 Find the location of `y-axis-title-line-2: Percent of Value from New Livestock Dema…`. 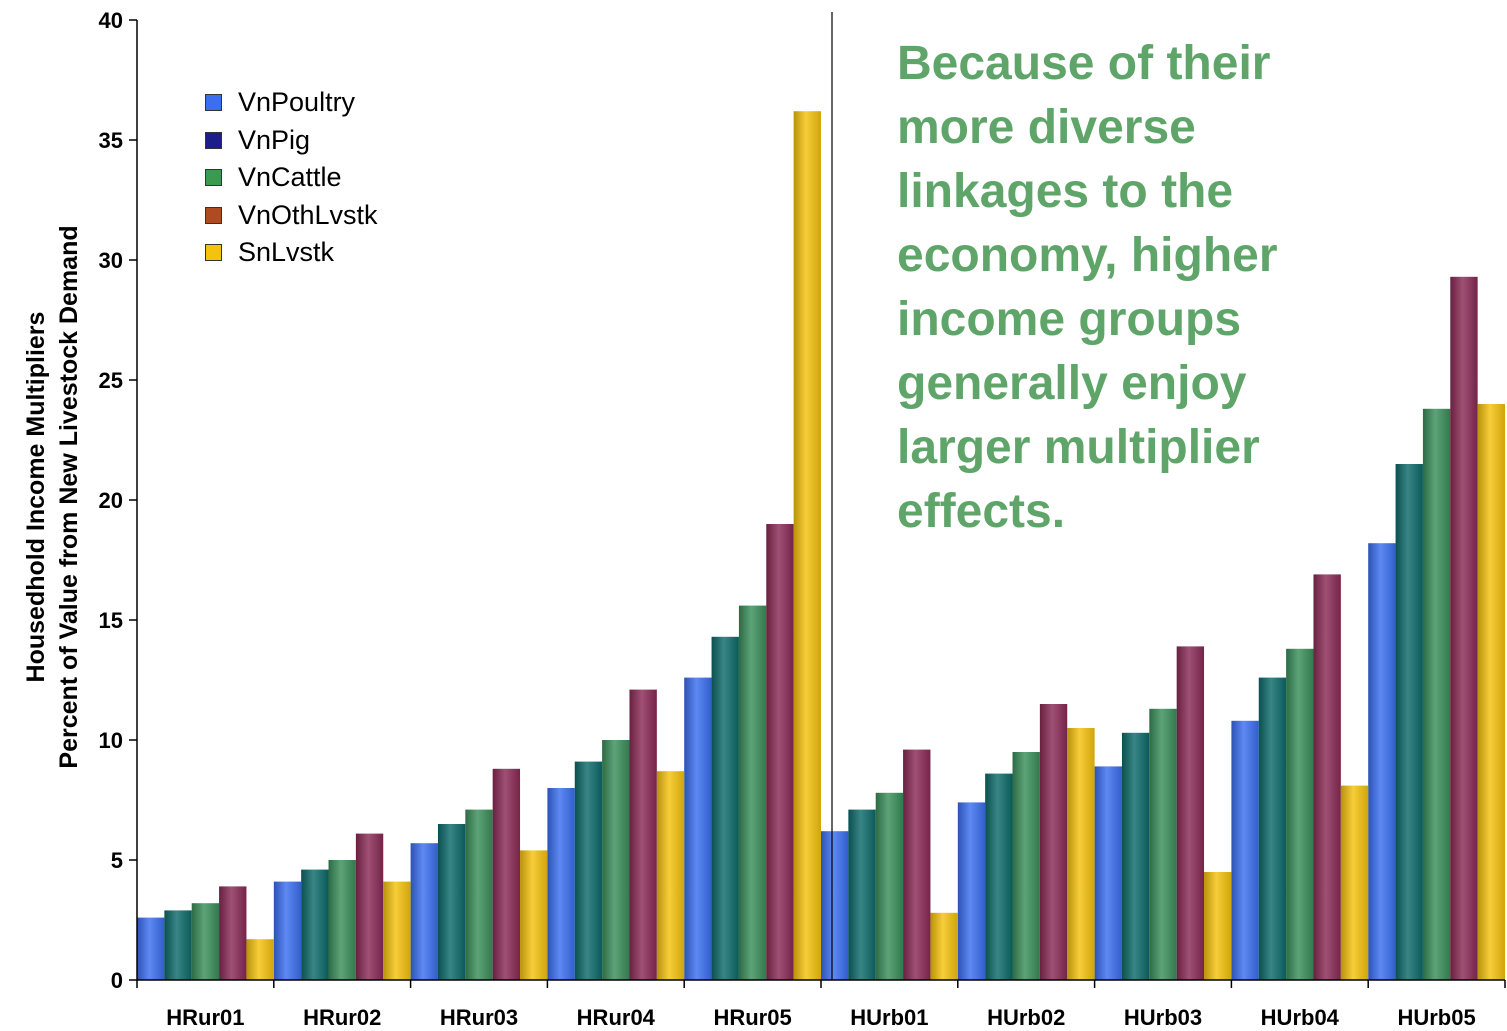

y-axis-title-line-2: Percent of Value from New Livestock Dema… is located at coordinates (69, 496).